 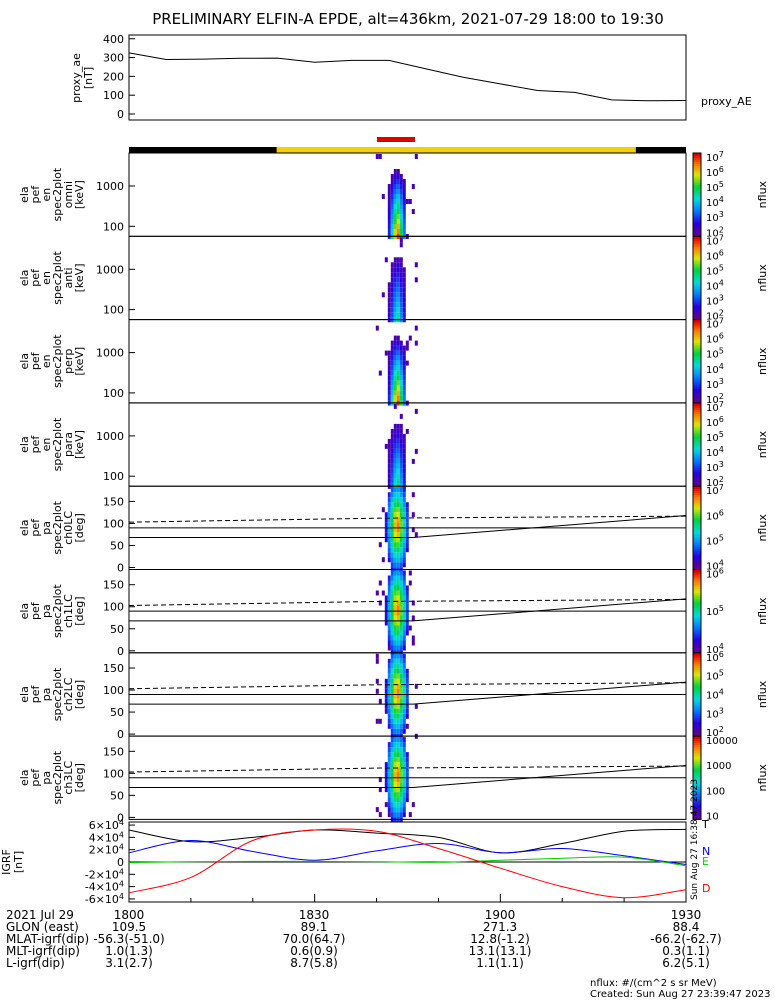 I want to click on colorbar-tick-label: 10⁵, so click(x=715, y=354).